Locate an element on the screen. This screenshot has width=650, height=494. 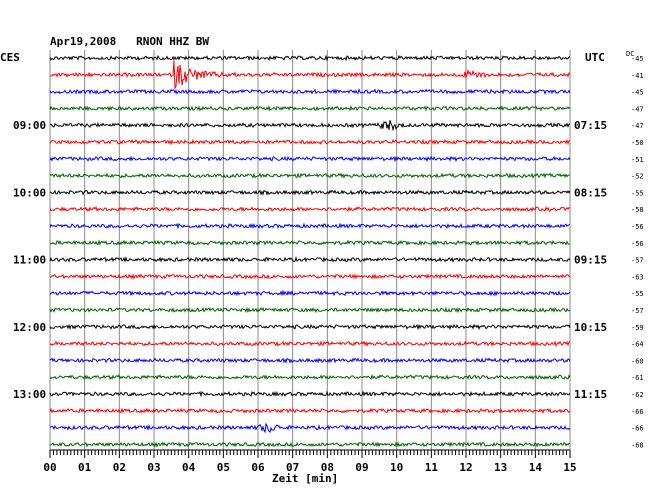
right-timezone-label: UTC is located at coordinates (595, 57).